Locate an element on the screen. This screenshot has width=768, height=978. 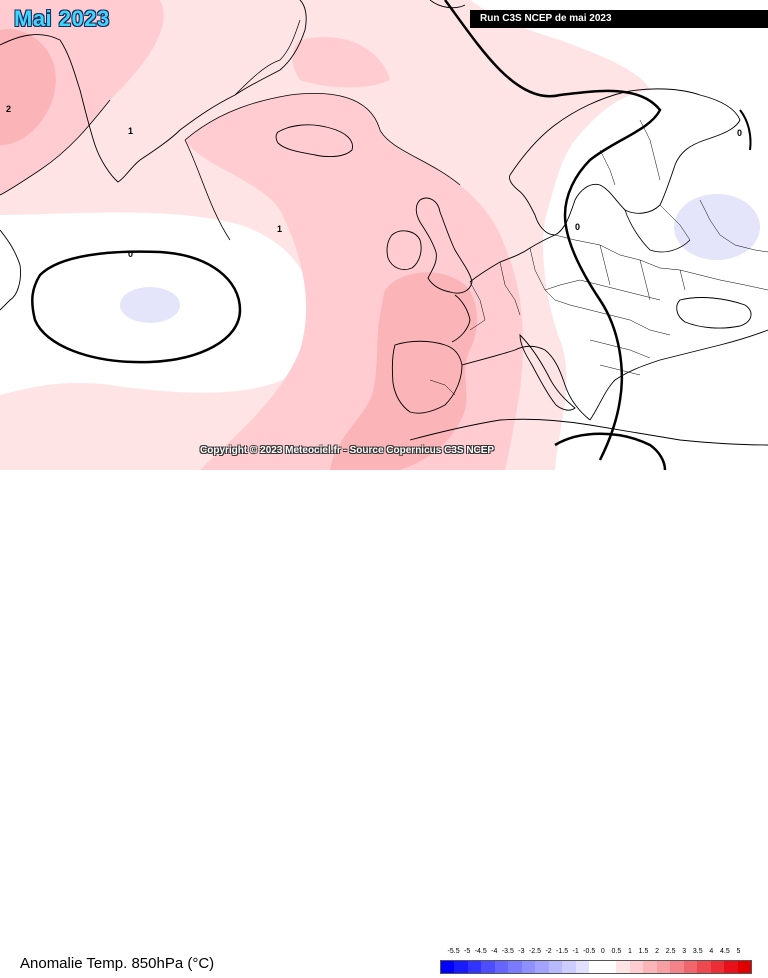
contour-label-europe-zero: 0 is located at coordinates (577, 227).